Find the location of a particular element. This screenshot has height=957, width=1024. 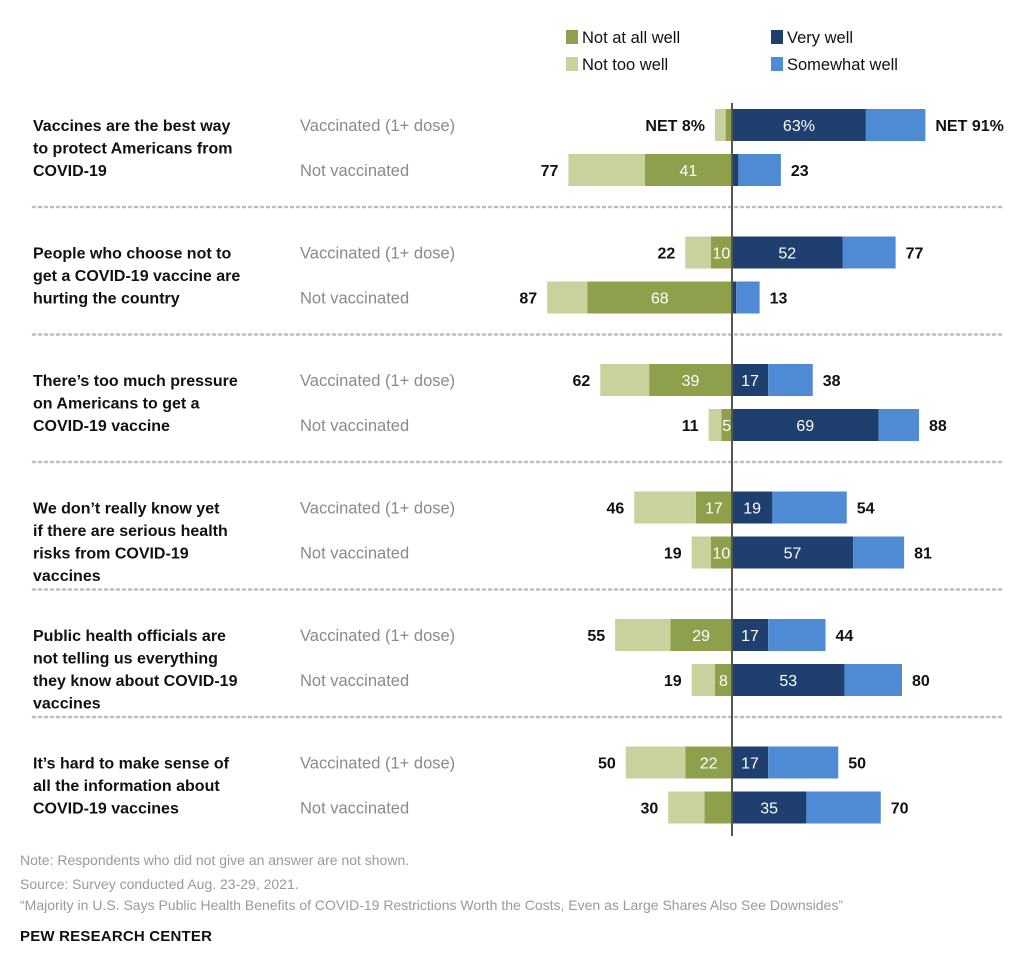

data-label-not-at-all-well: 17 is located at coordinates (714, 509).